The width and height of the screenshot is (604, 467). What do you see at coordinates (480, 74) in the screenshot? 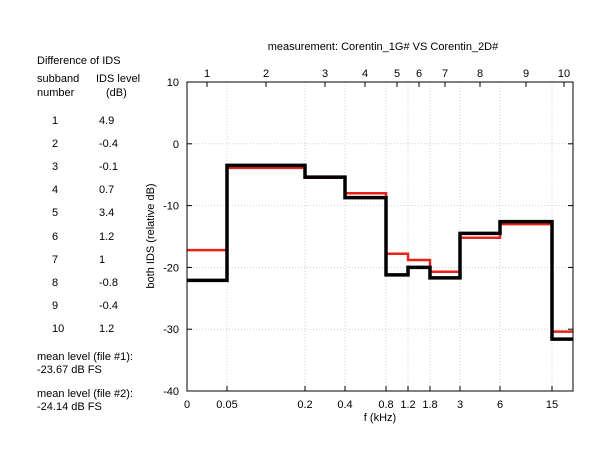
I see `top-tick-label: 8` at bounding box center [480, 74].